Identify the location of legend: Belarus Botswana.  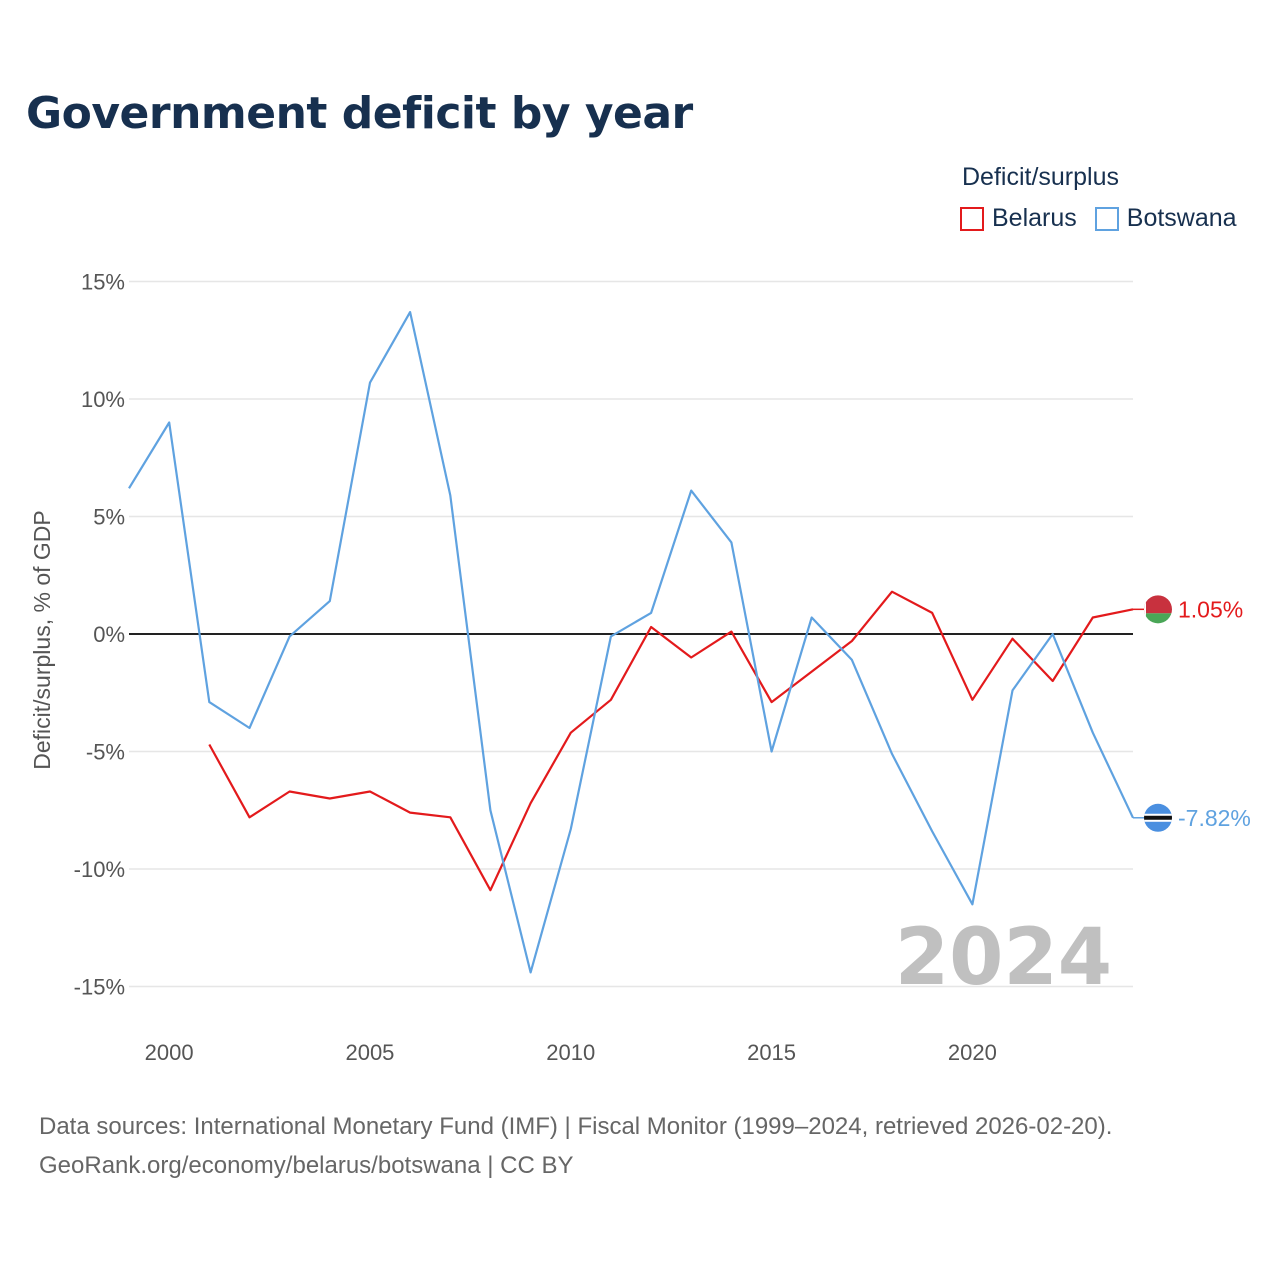
(1107, 218).